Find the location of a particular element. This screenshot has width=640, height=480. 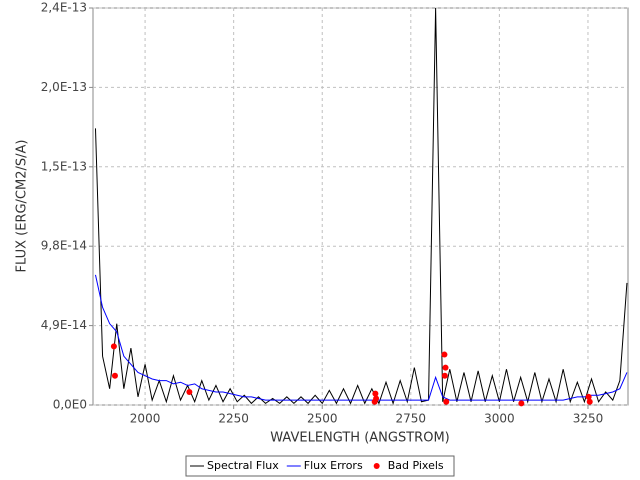

y-tick-label: 0,0E0 is located at coordinates (70, 405).